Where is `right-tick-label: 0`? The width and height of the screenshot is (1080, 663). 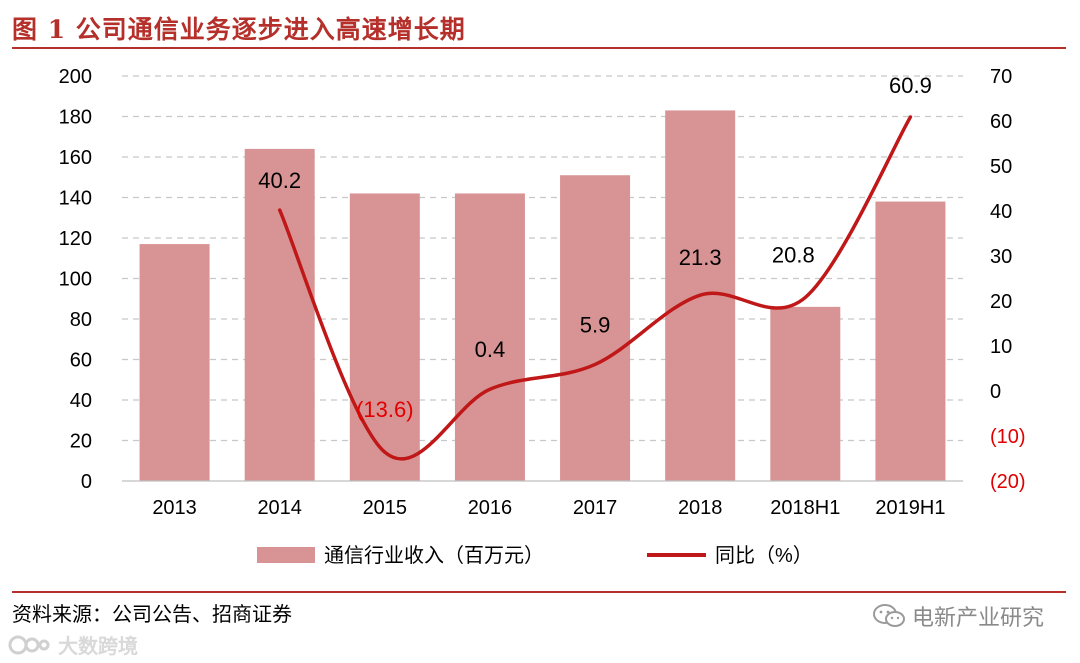
right-tick-label: 0 is located at coordinates (995, 392).